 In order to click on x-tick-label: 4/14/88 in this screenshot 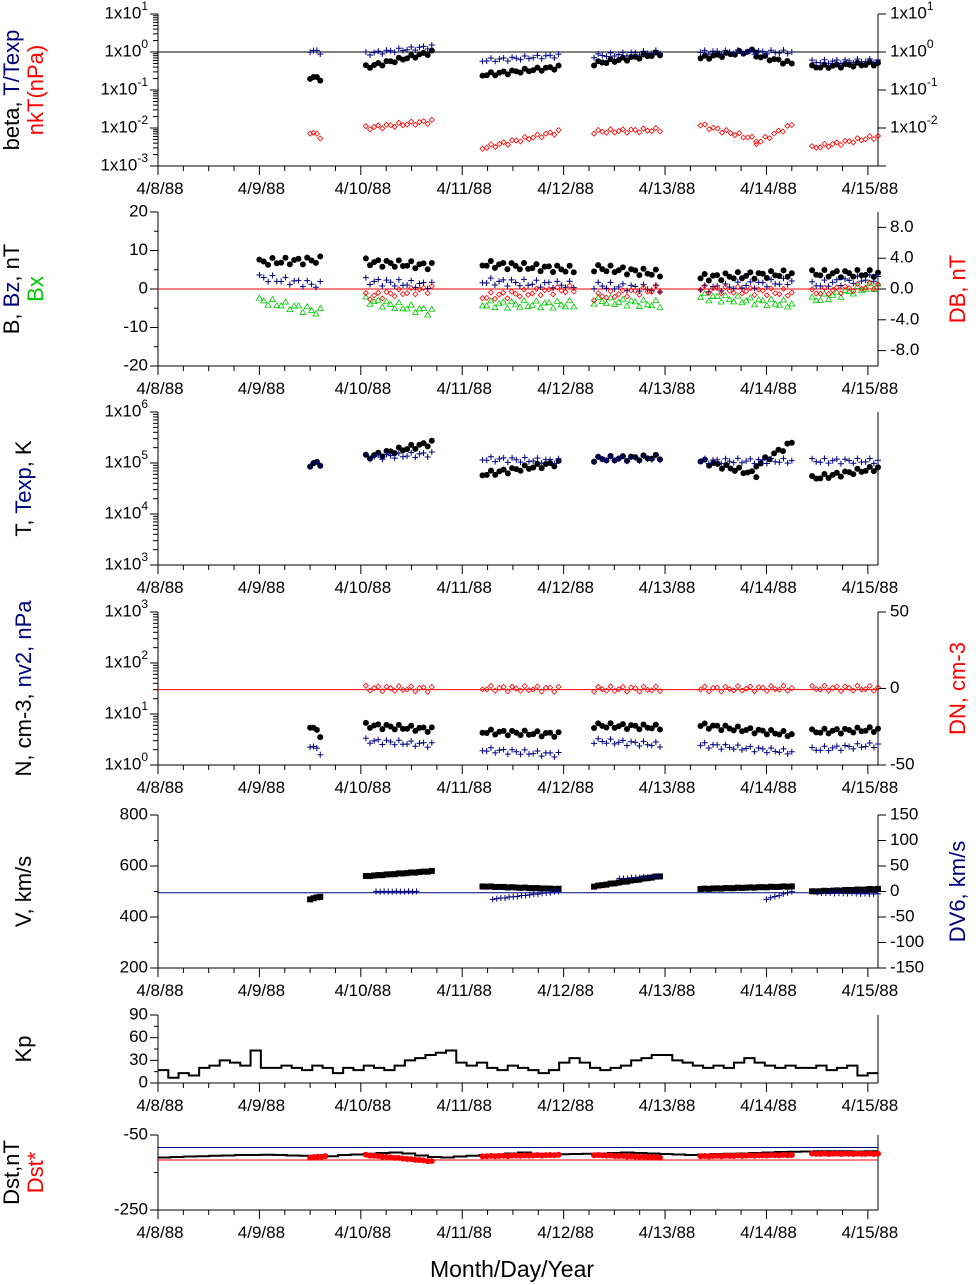, I will do `click(768, 188)`.